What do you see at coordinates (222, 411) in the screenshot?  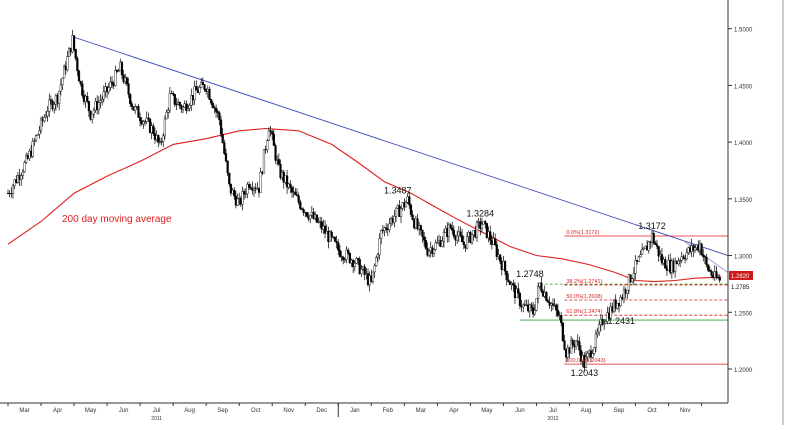 I see `x-tick-label: Sep` at bounding box center [222, 411].